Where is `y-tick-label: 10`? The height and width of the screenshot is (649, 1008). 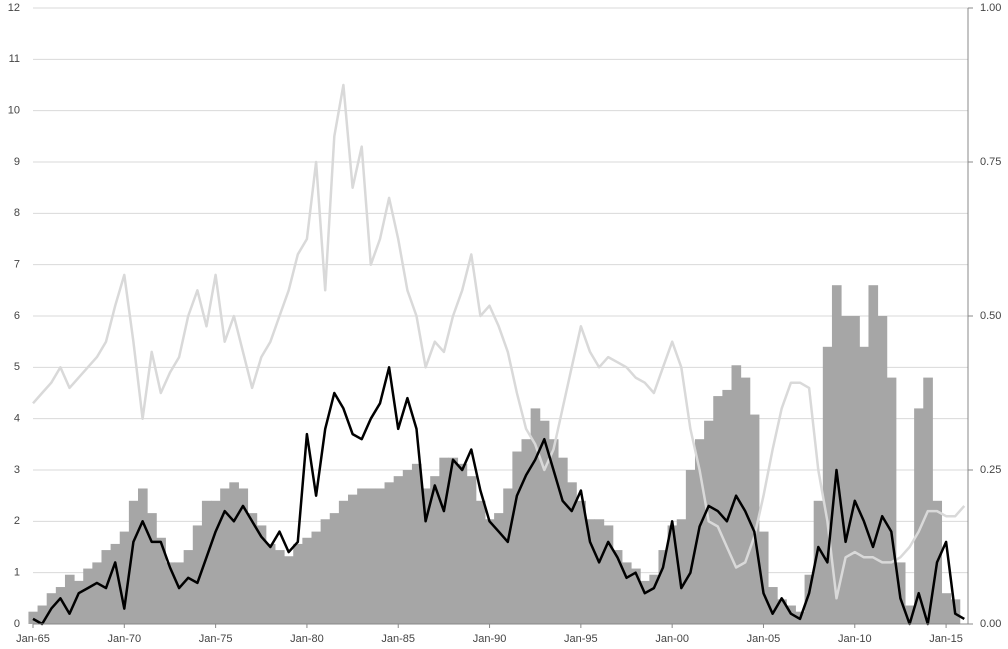 y-tick-label: 10 is located at coordinates (14, 111).